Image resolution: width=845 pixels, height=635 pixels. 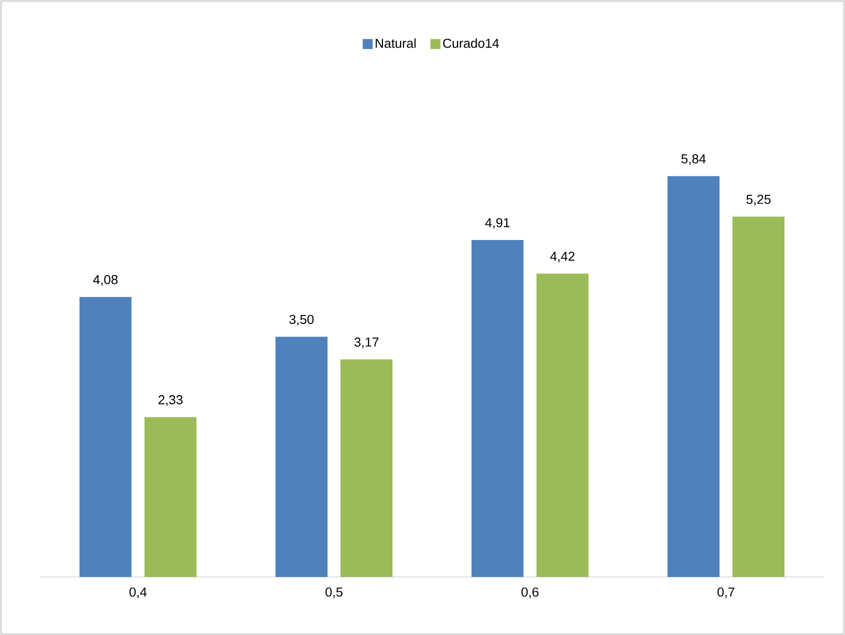 What do you see at coordinates (138, 592) in the screenshot?
I see `x-tick-label: 0,4` at bounding box center [138, 592].